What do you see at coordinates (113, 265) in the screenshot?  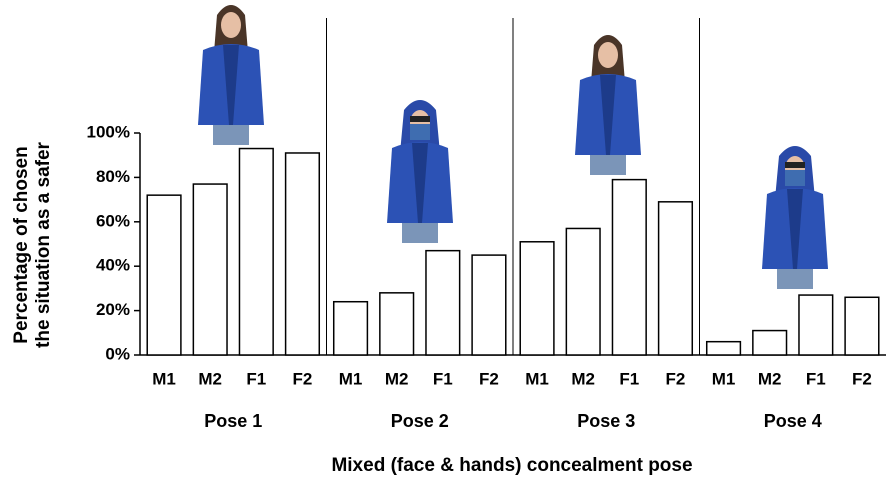 I see `y-tick-label: 40%` at bounding box center [113, 265].